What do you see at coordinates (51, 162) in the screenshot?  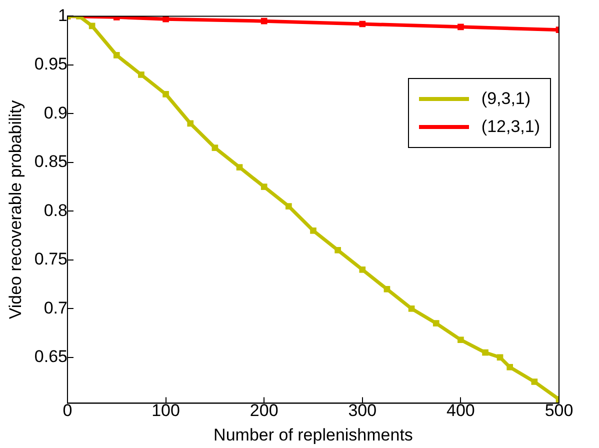 I see `y-tick-label: 0.85` at bounding box center [51, 162].